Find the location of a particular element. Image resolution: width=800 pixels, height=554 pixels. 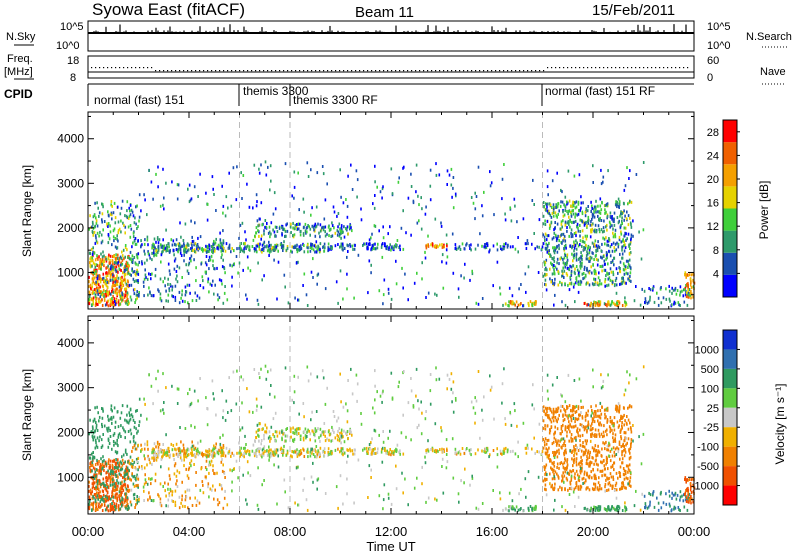

nave-tick-bottom: 0 is located at coordinates (710, 78).